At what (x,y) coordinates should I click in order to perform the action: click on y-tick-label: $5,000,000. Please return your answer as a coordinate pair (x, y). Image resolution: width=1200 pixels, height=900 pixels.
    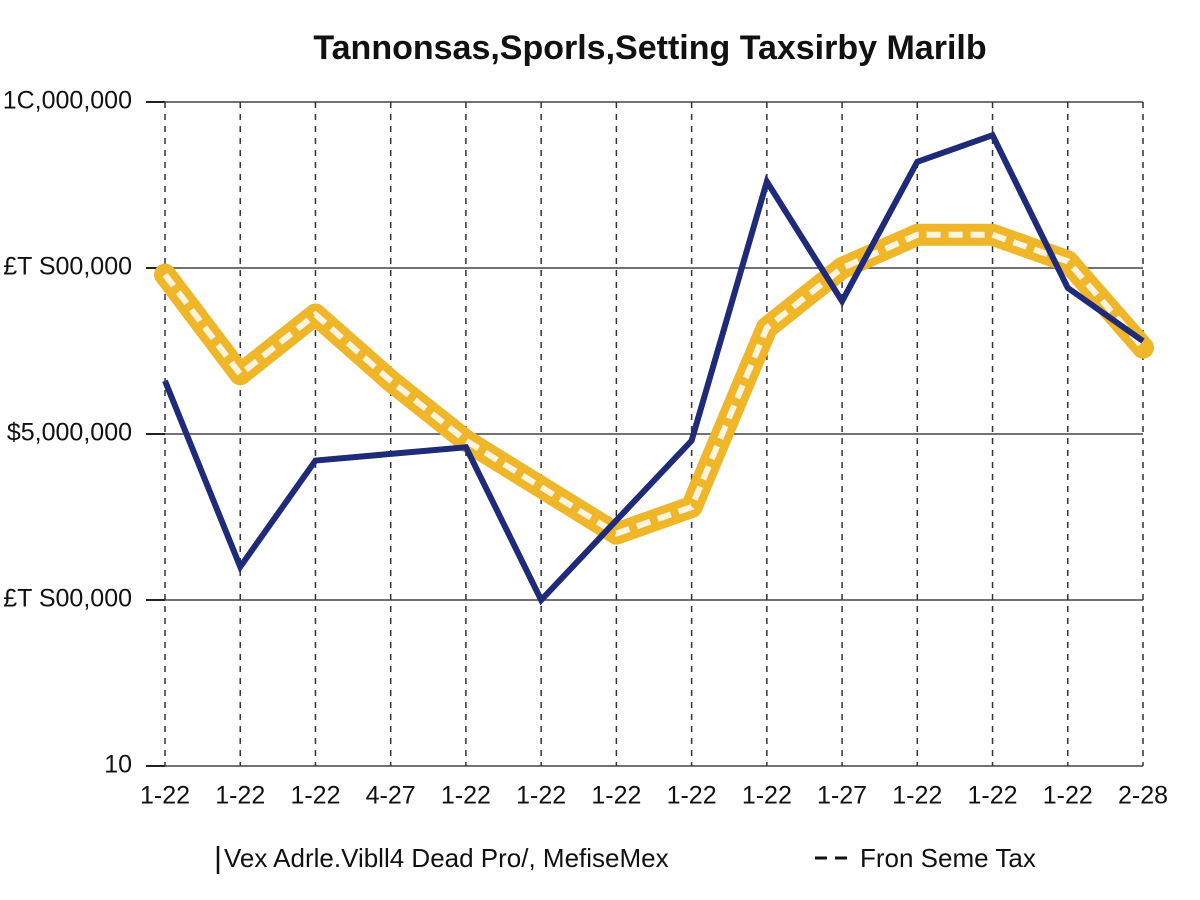
    Looking at the image, I should click on (69, 433).